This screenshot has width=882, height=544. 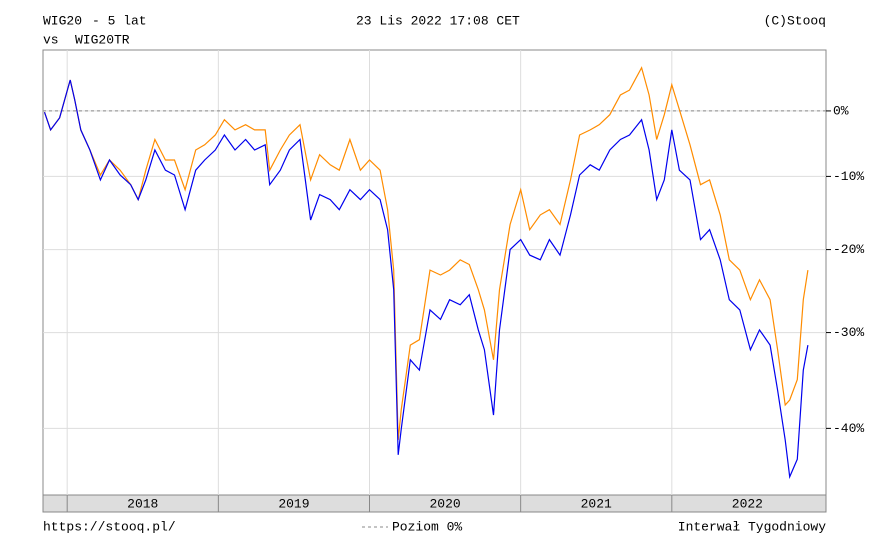 What do you see at coordinates (62, 20) in the screenshot?
I see `series-1-name: WIG20` at bounding box center [62, 20].